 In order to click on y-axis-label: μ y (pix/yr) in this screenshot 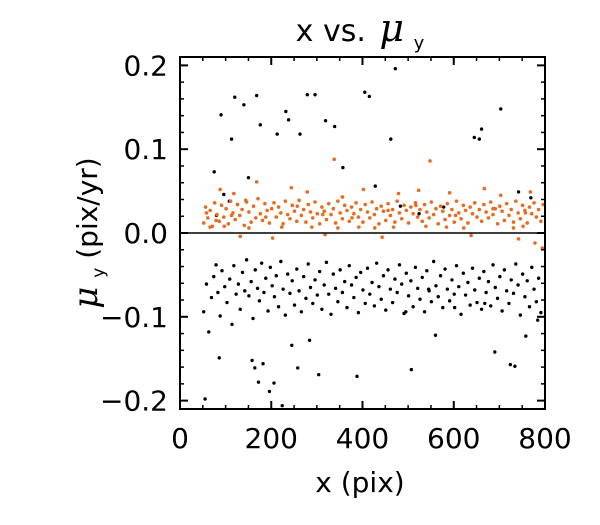, I will do `click(88, 232)`.